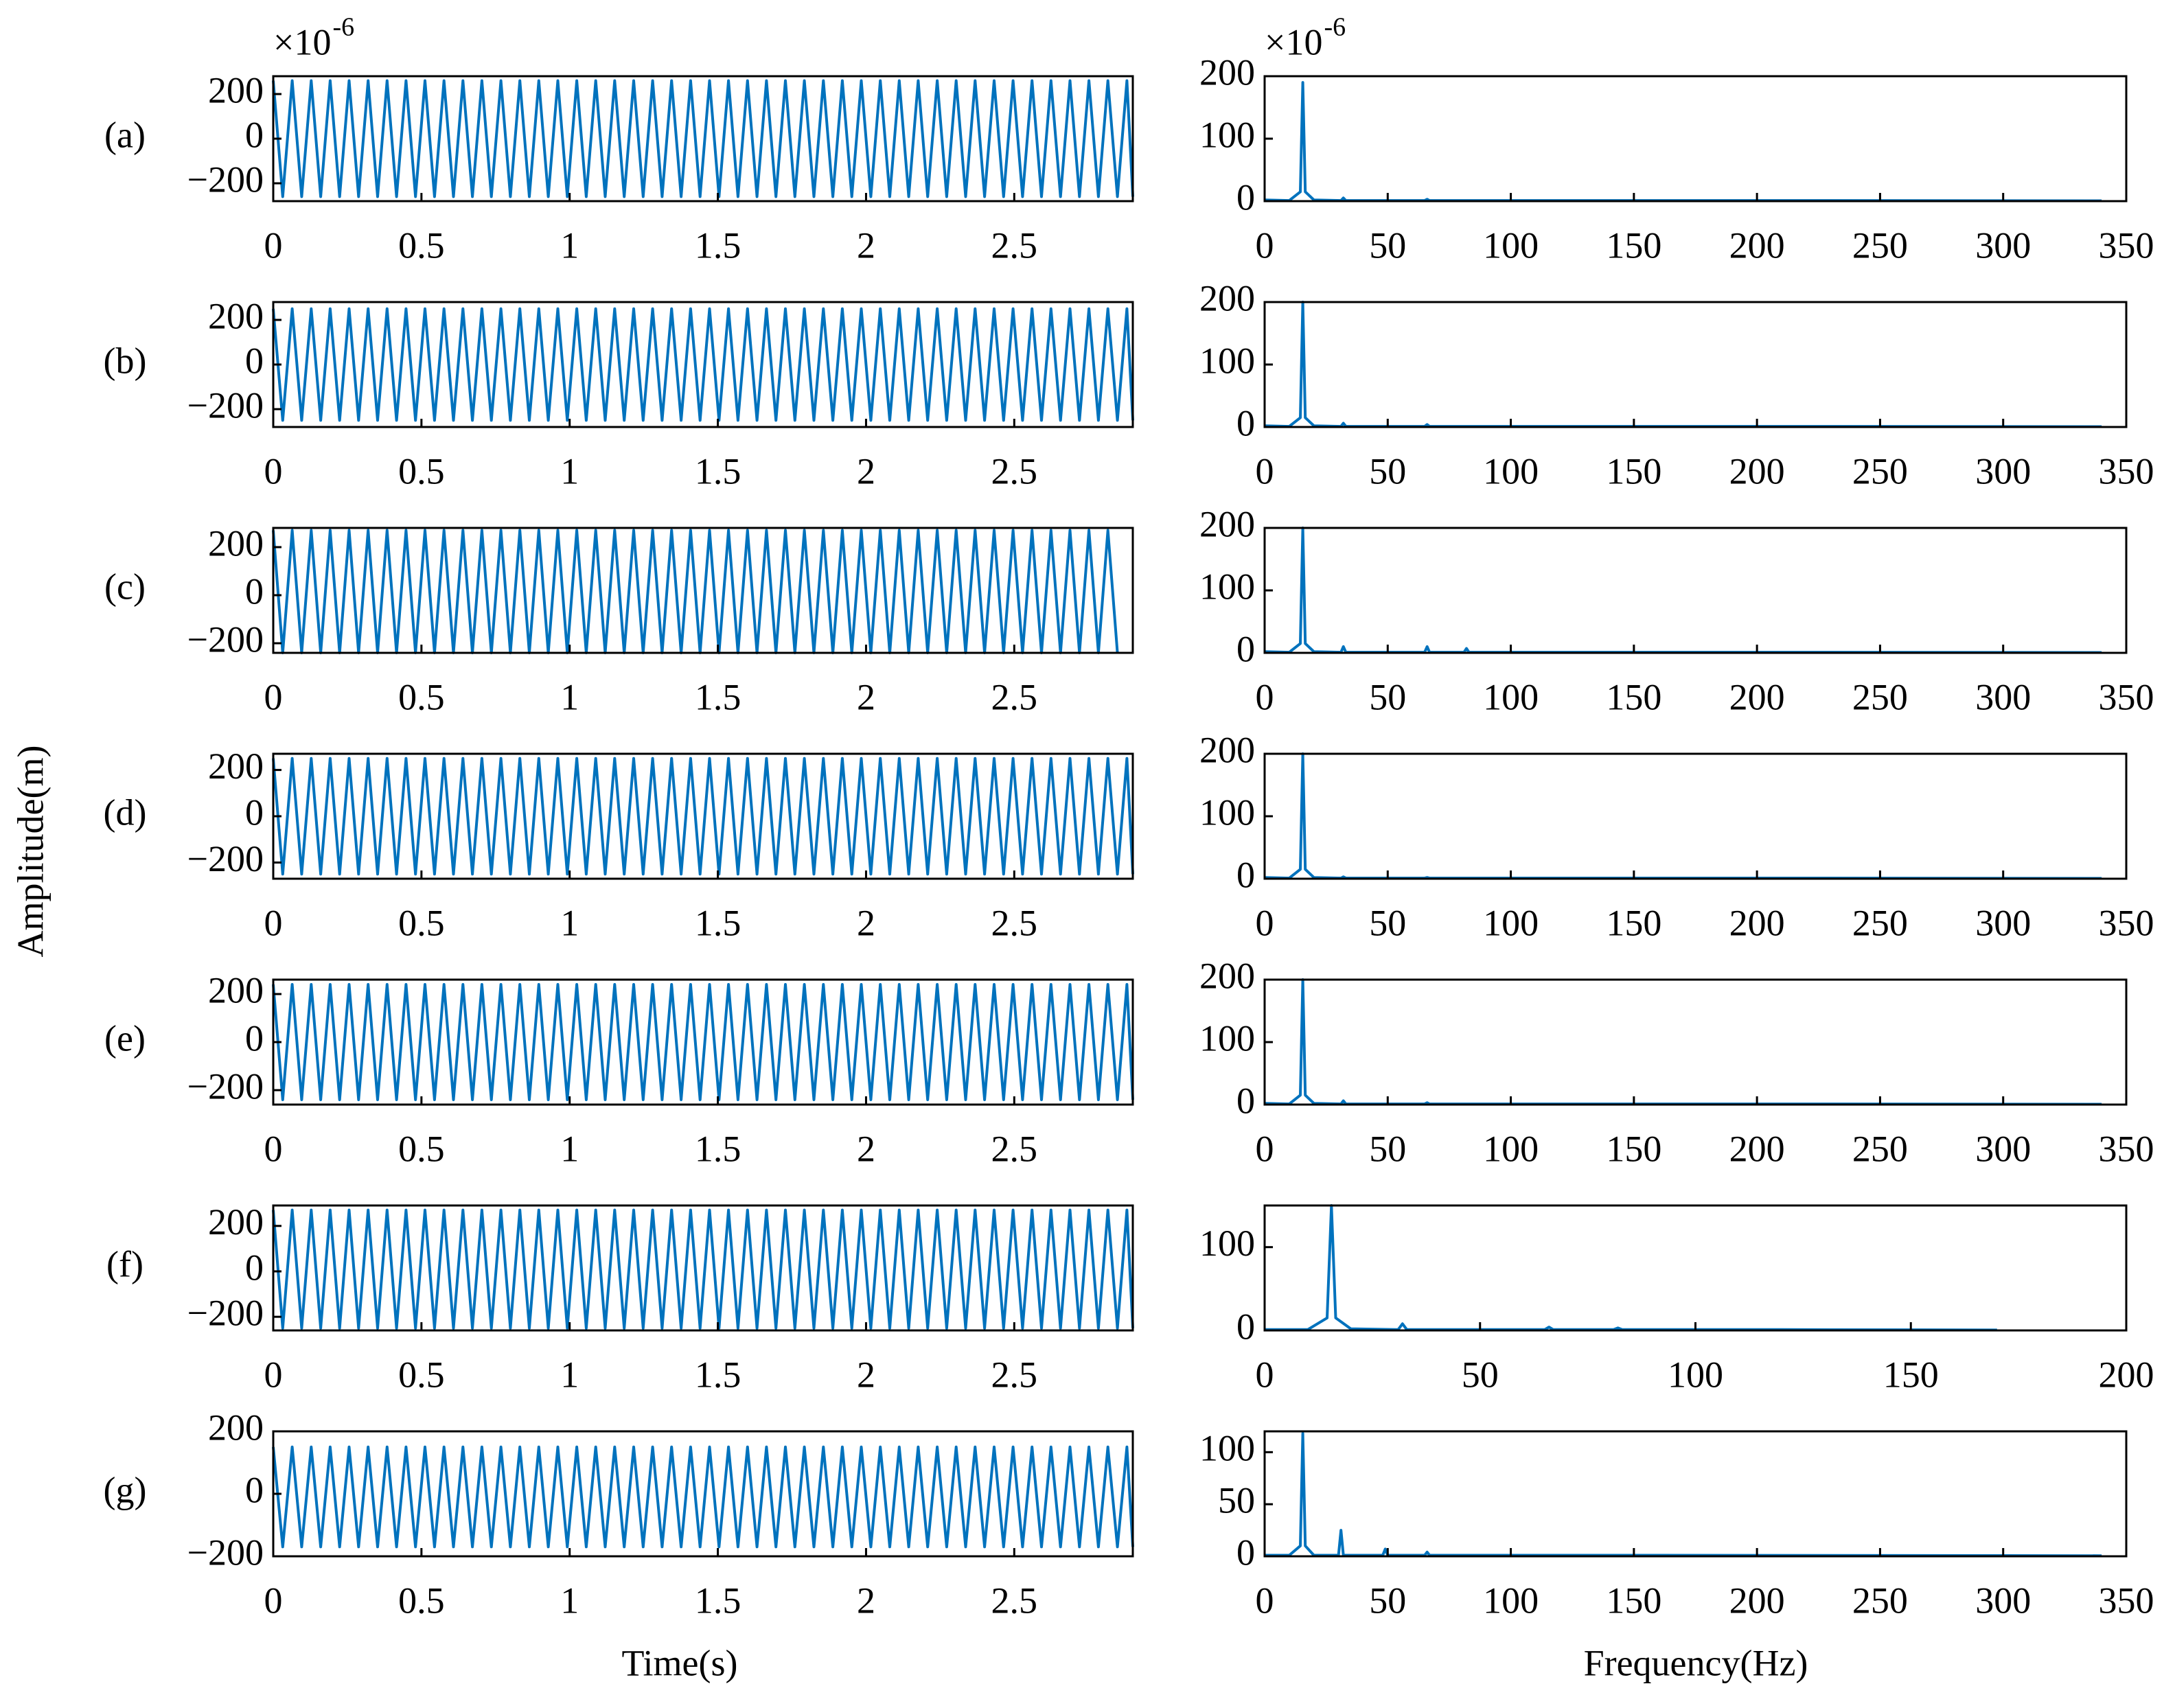 The height and width of the screenshot is (1708, 2175). What do you see at coordinates (125, 586) in the screenshot?
I see `panel-label: (c)` at bounding box center [125, 586].